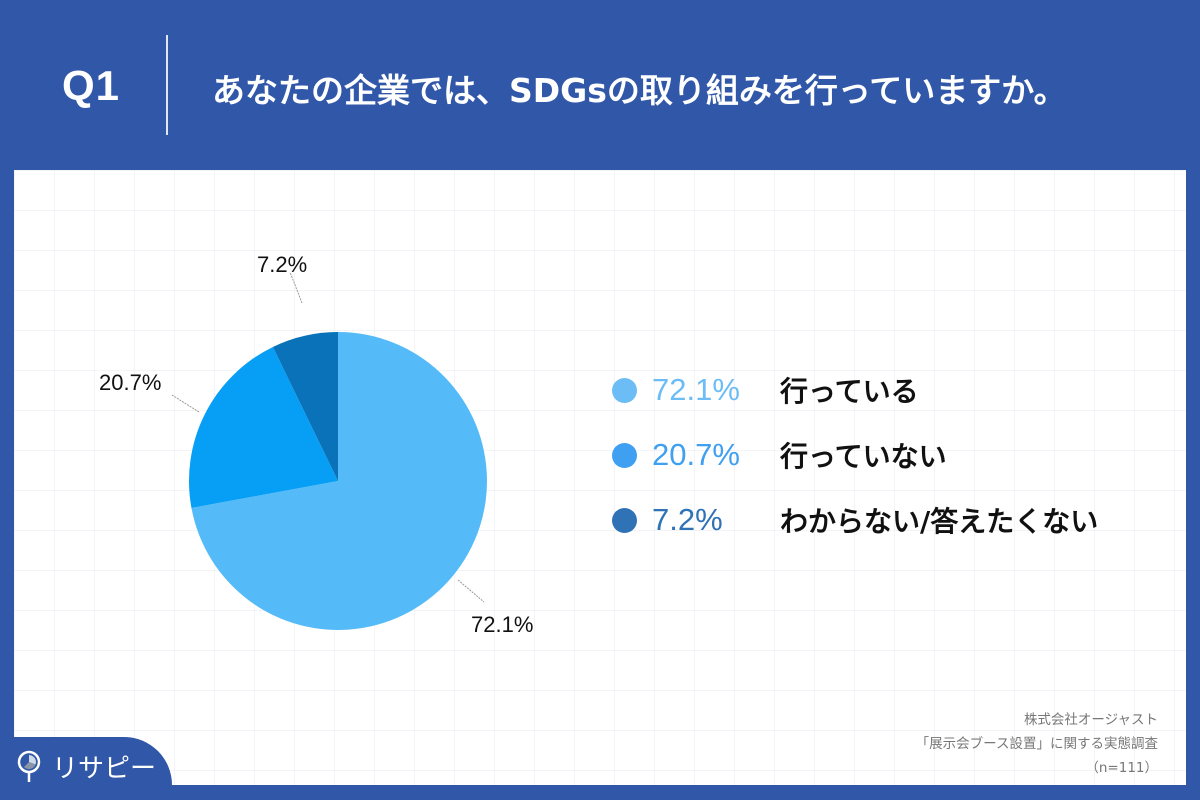 This screenshot has width=1200, height=800. I want to click on legend-label: わからない/答えたくない, so click(939, 521).